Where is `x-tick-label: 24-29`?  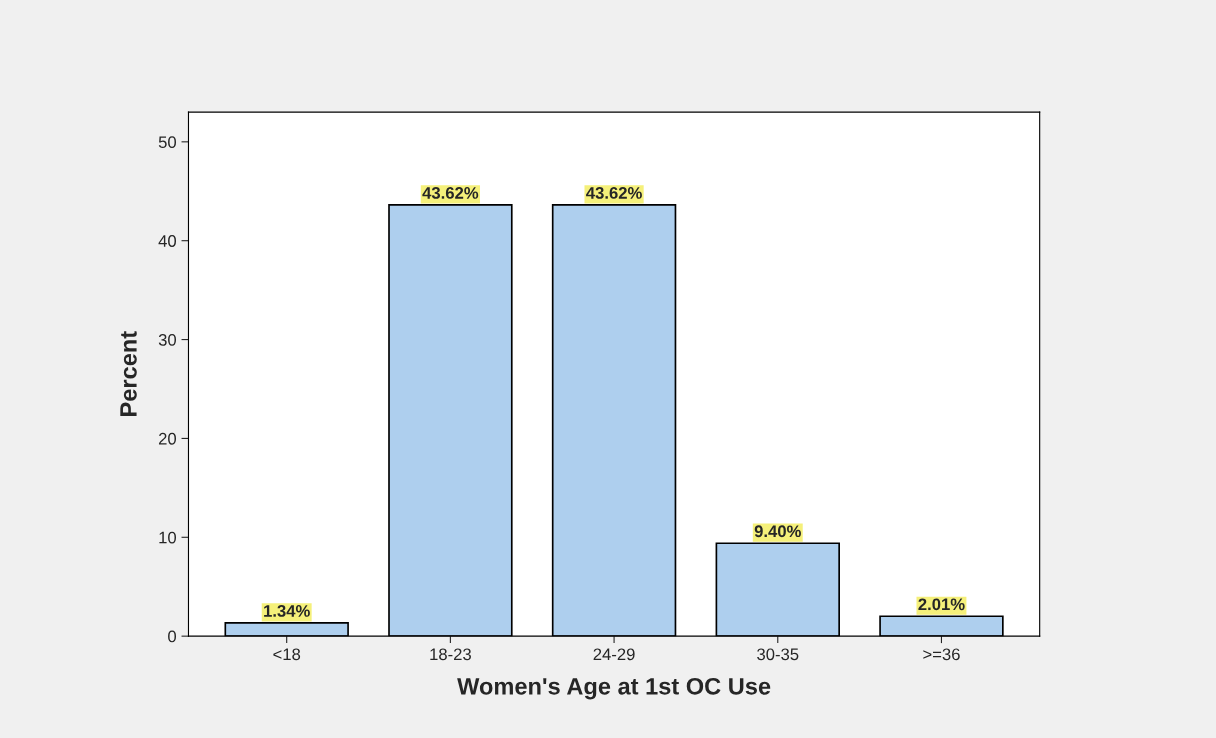 x-tick-label: 24-29 is located at coordinates (614, 654).